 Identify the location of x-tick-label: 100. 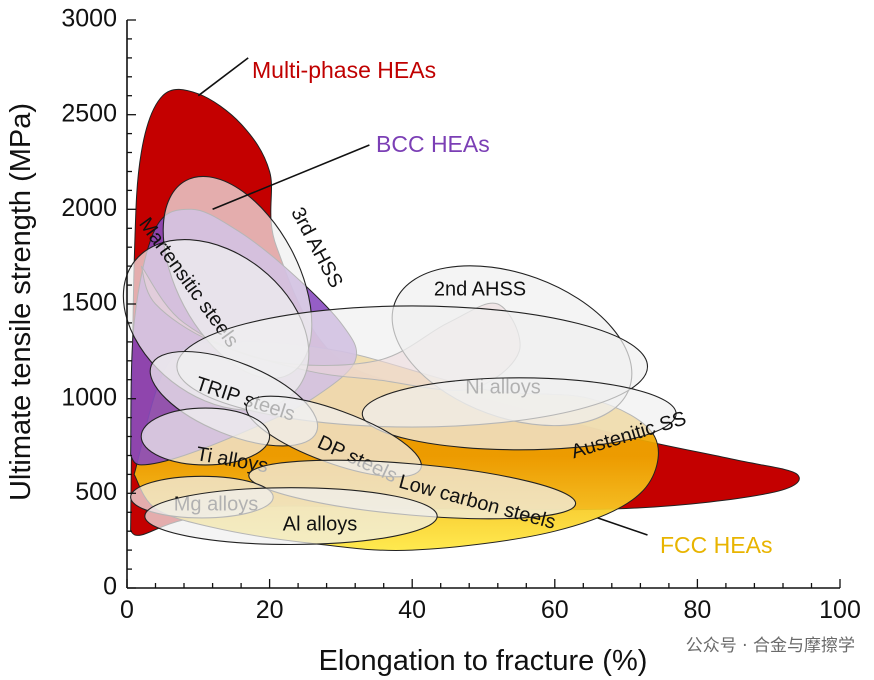
(840, 610).